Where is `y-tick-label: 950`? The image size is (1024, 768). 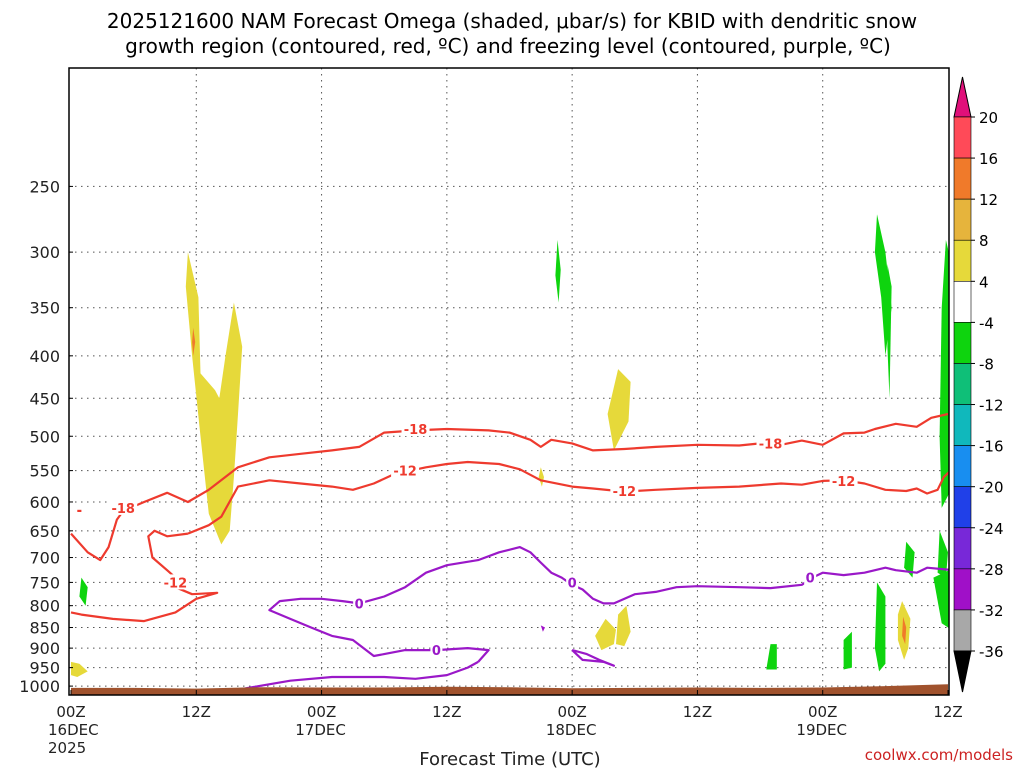
y-tick-label: 950 is located at coordinates (44, 668).